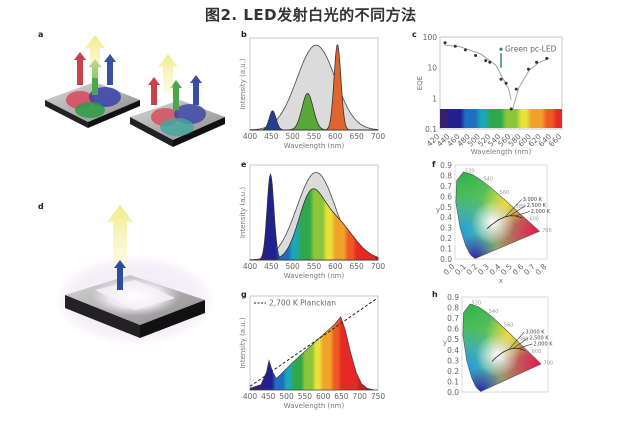 This screenshot has width=627, height=439. Describe the element at coordinates (453, 350) in the screenshot. I see `y-tick-label: 0.4` at that location.